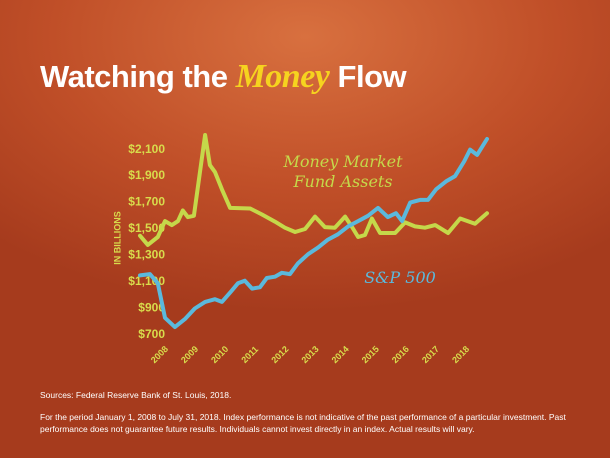 The height and width of the screenshot is (458, 610). What do you see at coordinates (146, 228) in the screenshot?
I see `y-tick-label: $1,500` at bounding box center [146, 228].